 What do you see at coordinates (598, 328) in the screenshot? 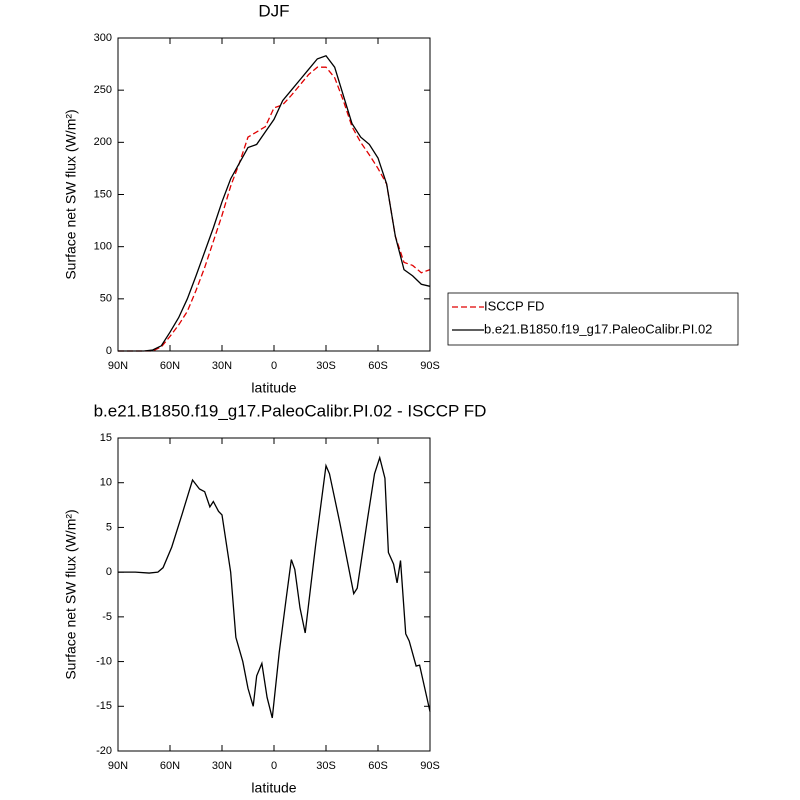
I see `legend-label: b.e21.B1850.f19_g17.PaleoCalibr.PI.02` at bounding box center [598, 328].